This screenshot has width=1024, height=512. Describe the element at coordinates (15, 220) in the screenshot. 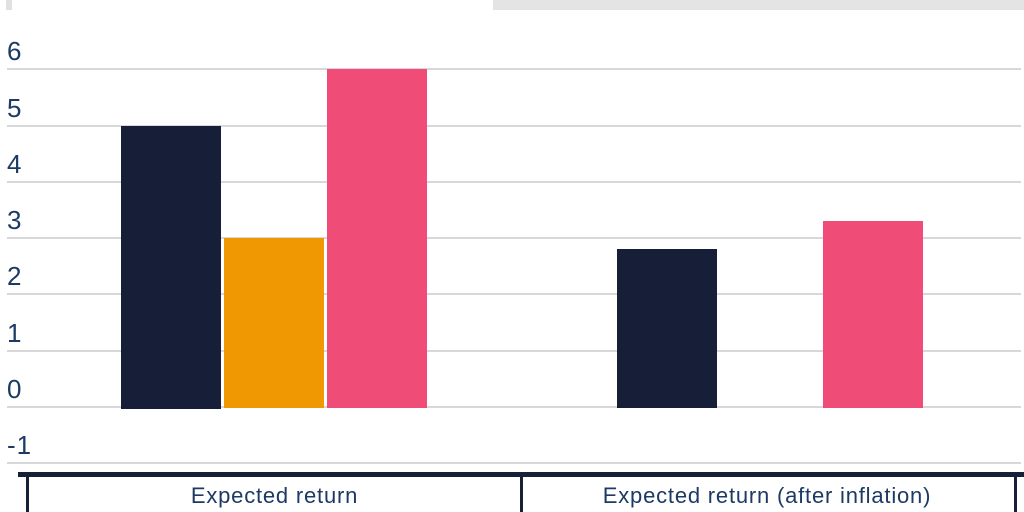

I see `y-tick-label: 3` at that location.